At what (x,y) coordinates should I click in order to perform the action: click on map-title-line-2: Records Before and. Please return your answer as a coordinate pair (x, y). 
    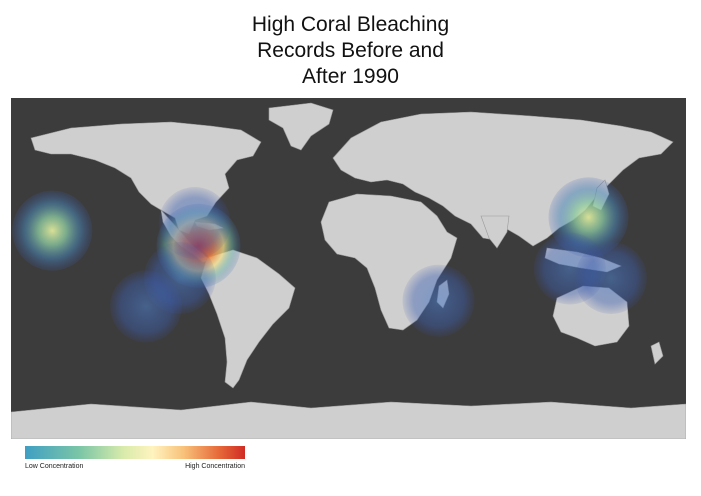
    Looking at the image, I should click on (350, 50).